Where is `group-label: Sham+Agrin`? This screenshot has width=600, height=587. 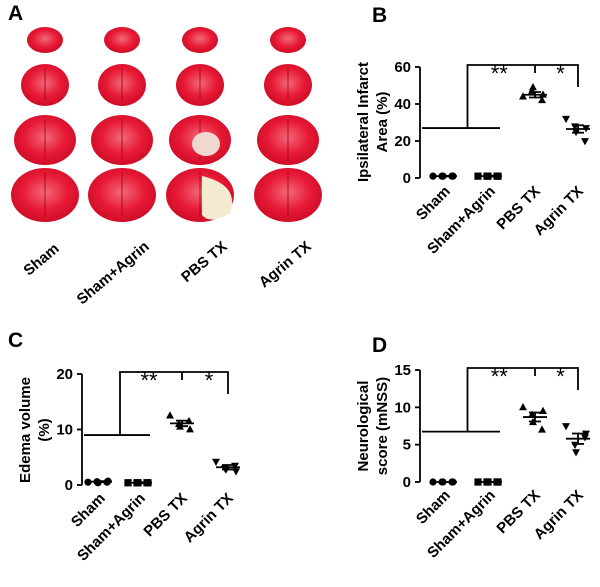 group-label: Sham+Agrin is located at coordinates (113, 273).